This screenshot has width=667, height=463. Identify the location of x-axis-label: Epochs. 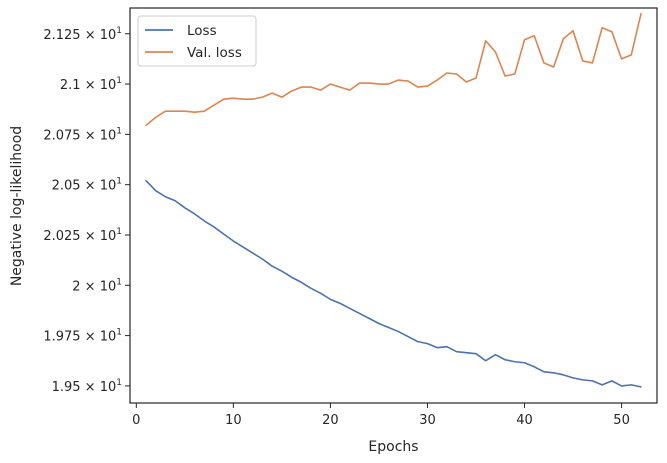
(393, 447).